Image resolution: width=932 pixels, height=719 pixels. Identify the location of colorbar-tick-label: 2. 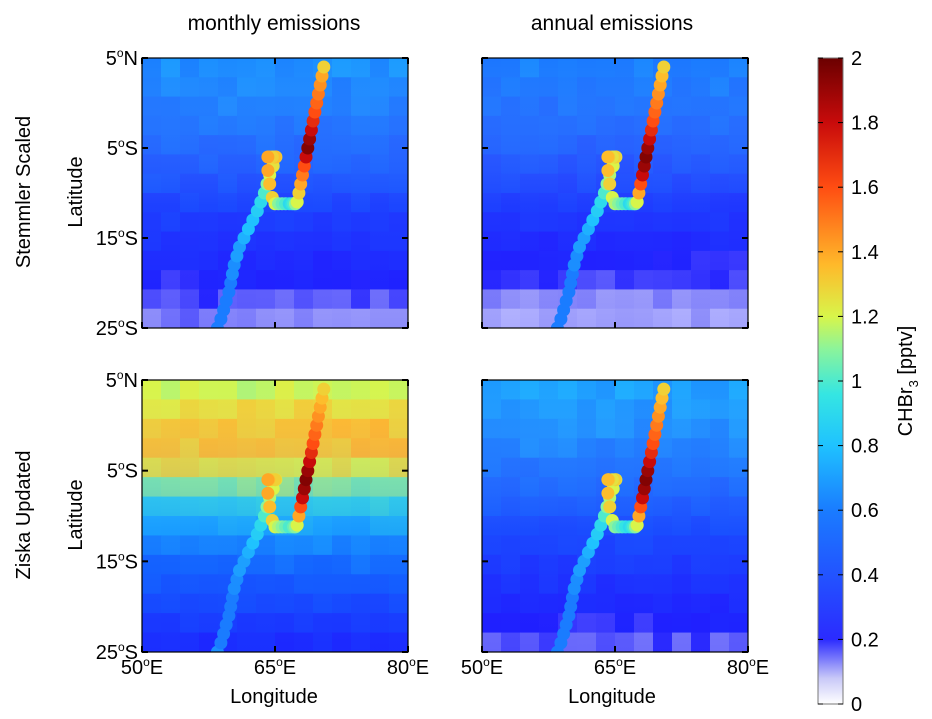
(856, 59).